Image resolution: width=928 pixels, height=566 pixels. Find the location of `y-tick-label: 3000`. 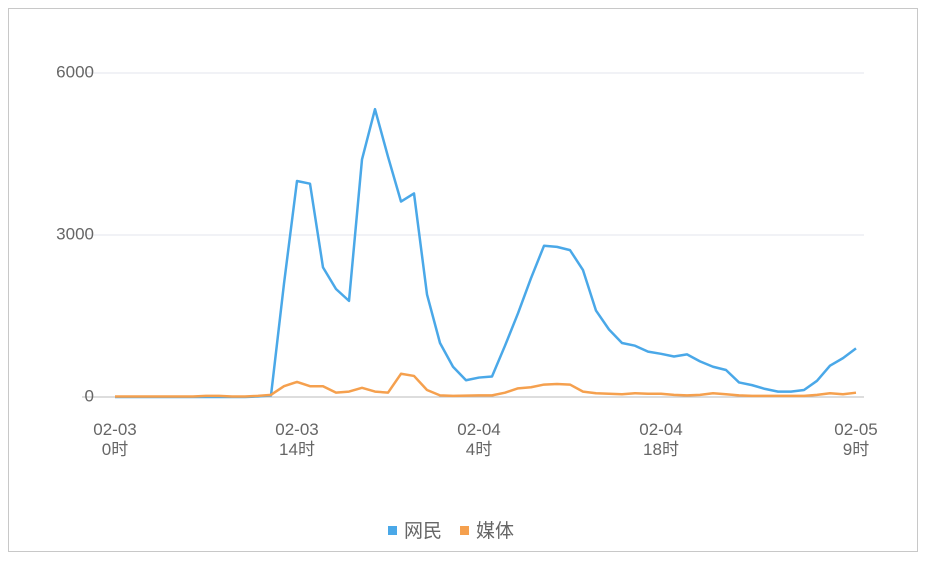

y-tick-label: 3000 is located at coordinates (75, 233).